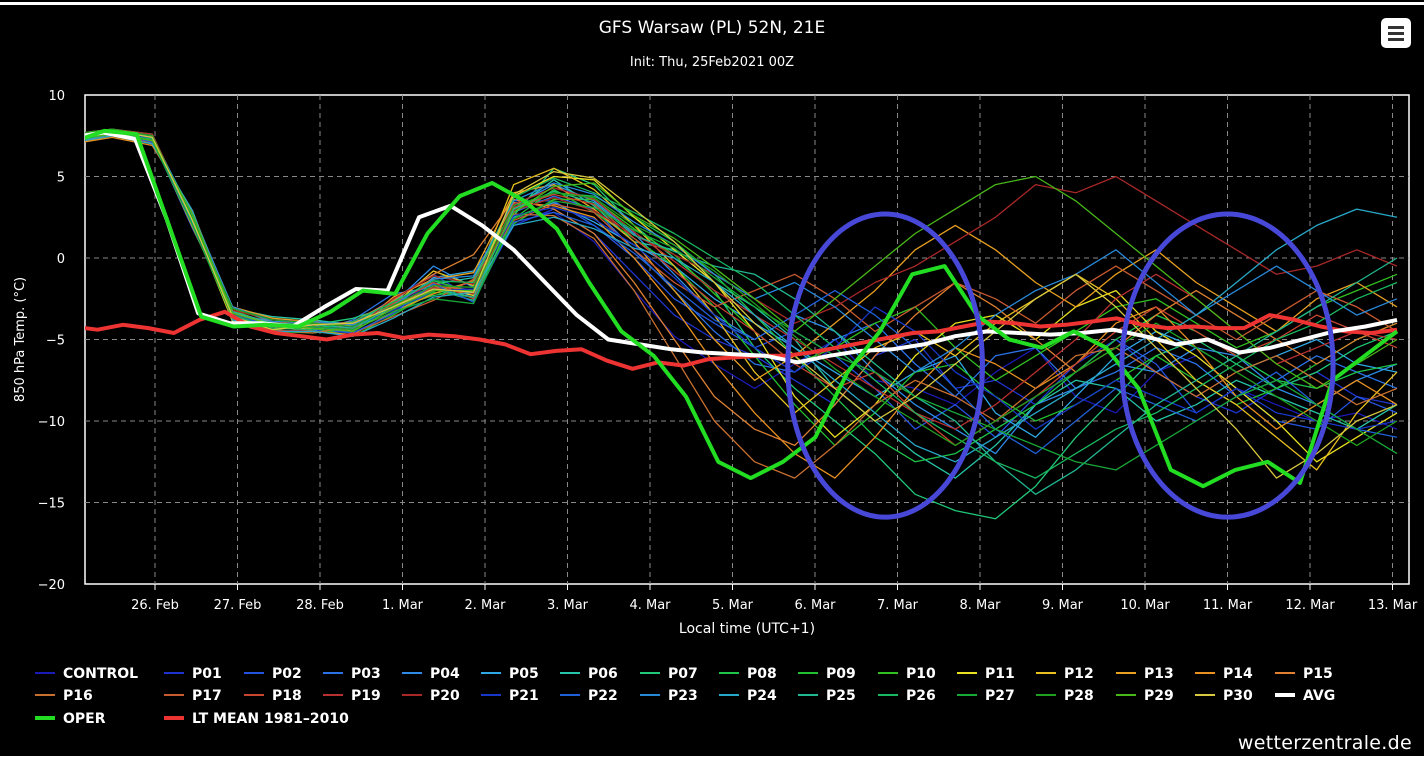  Describe the element at coordinates (524, 674) in the screenshot. I see `legend-label: P05` at that location.